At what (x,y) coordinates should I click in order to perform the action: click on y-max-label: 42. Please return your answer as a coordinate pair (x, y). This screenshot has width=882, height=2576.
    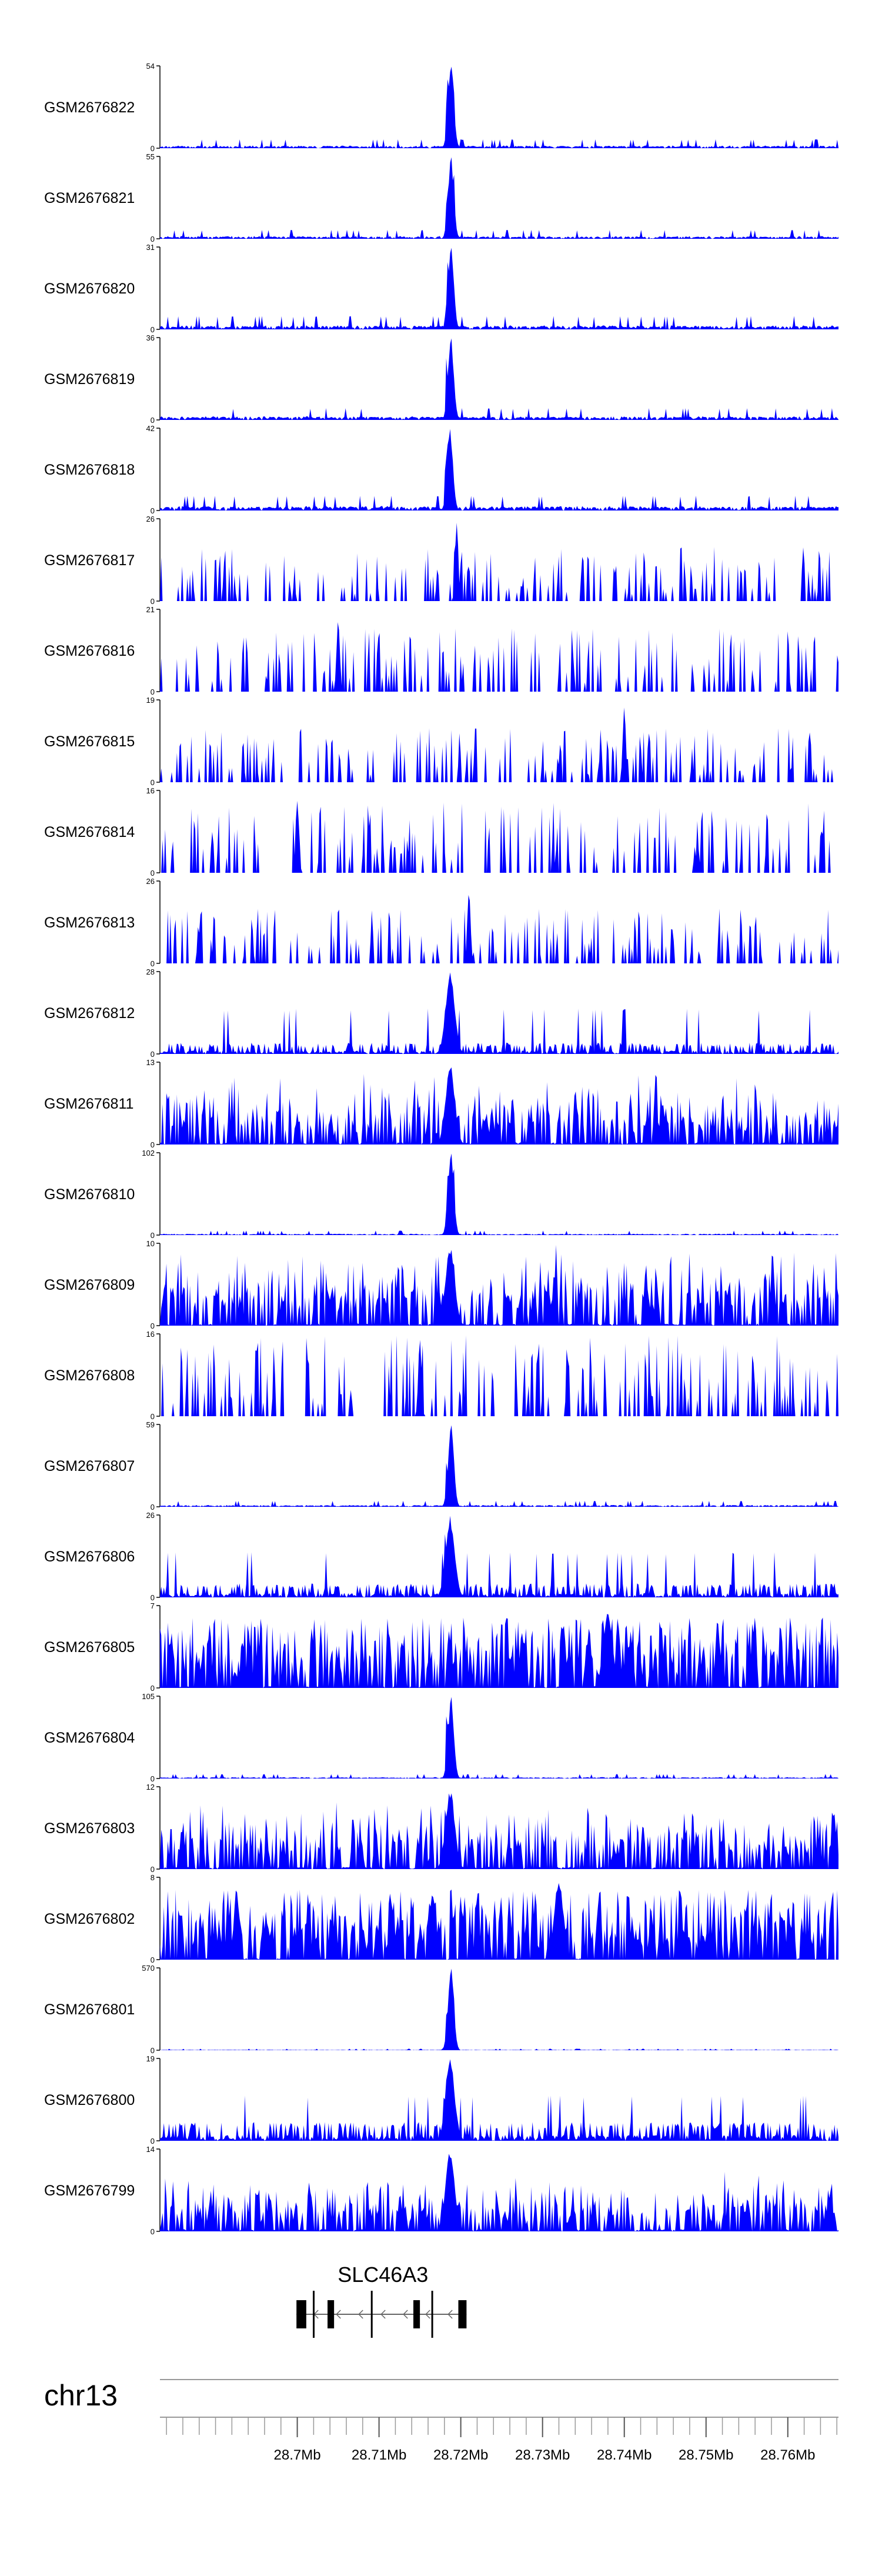
    Looking at the image, I should click on (150, 428).